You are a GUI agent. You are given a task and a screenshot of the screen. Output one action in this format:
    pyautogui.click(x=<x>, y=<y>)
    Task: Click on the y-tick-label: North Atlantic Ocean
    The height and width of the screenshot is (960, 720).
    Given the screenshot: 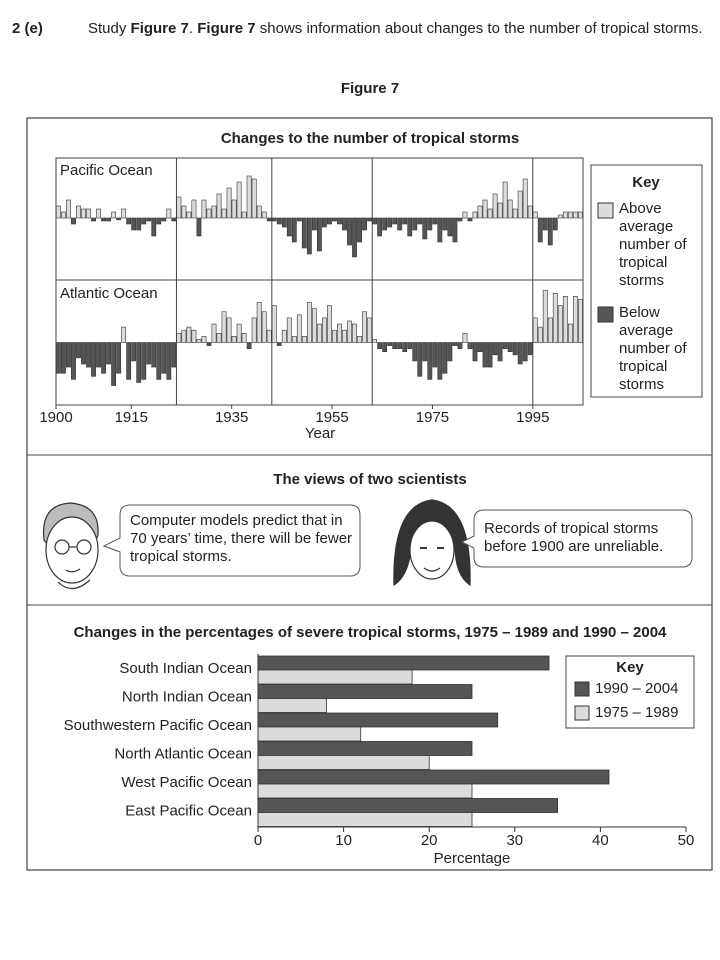 What is the action you would take?
    pyautogui.click(x=183, y=753)
    